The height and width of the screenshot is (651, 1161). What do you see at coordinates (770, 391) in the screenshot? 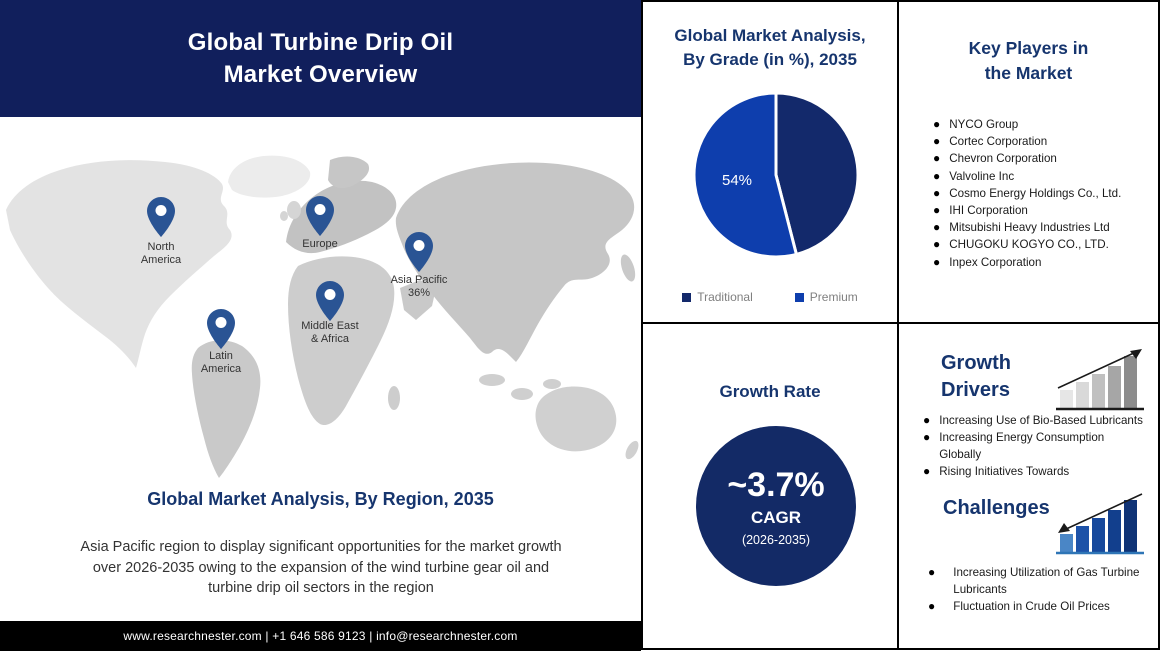
I see `growth-rate-heading: Growth Rate` at bounding box center [770, 391].